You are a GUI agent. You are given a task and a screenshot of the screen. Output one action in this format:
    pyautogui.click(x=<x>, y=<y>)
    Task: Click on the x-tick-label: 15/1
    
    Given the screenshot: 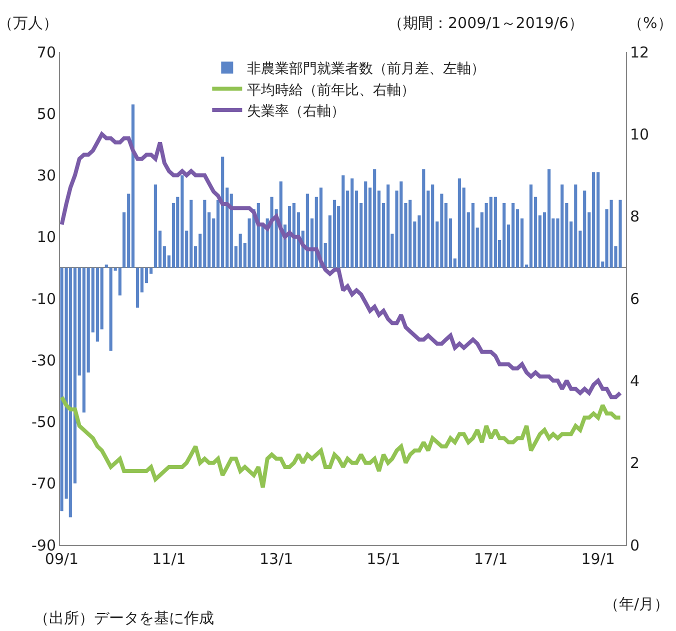 What is the action you would take?
    pyautogui.click(x=383, y=559)
    